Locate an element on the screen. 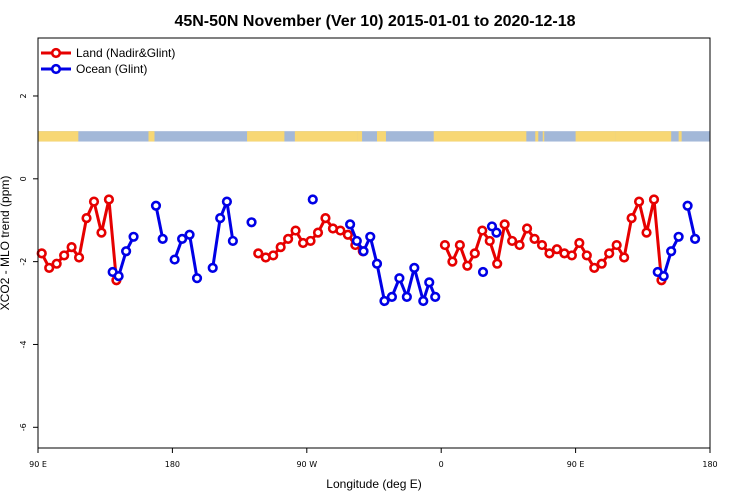  y-axis: 2 0 -2 -4 -6 is located at coordinates (28, 262).